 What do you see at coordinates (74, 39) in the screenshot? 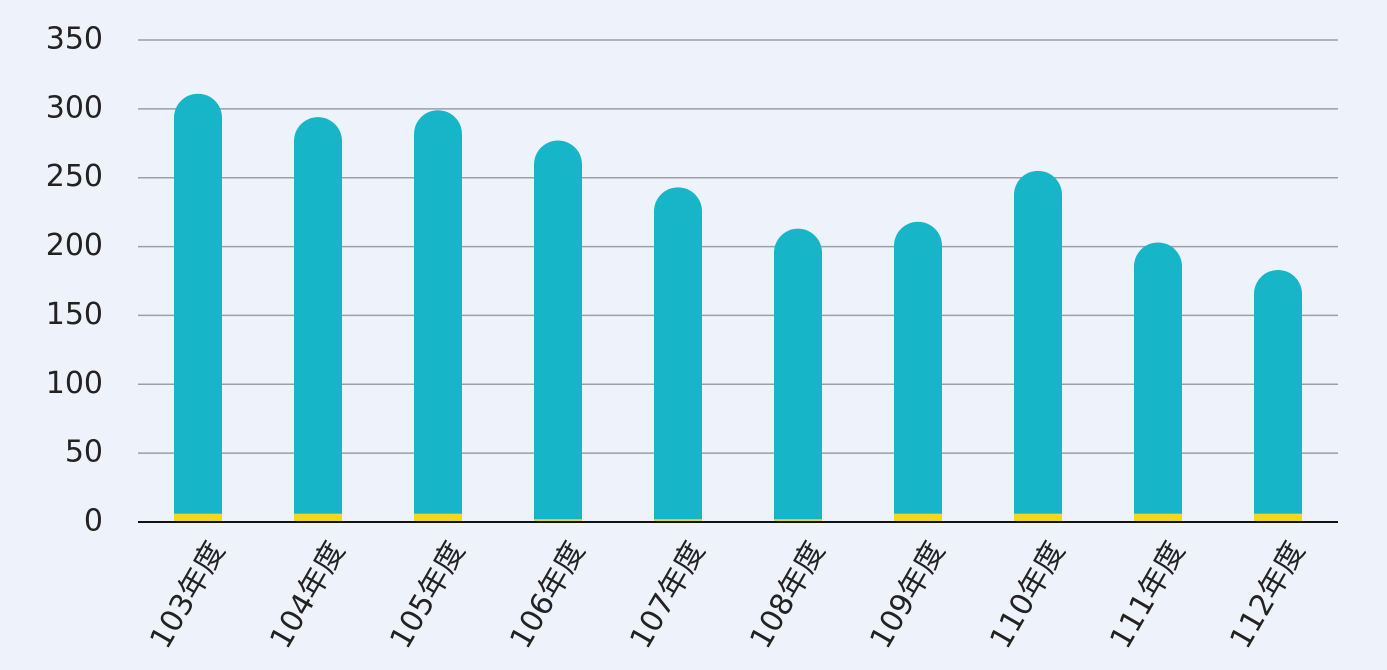
I see `y-tick-label: 350` at bounding box center [74, 39].